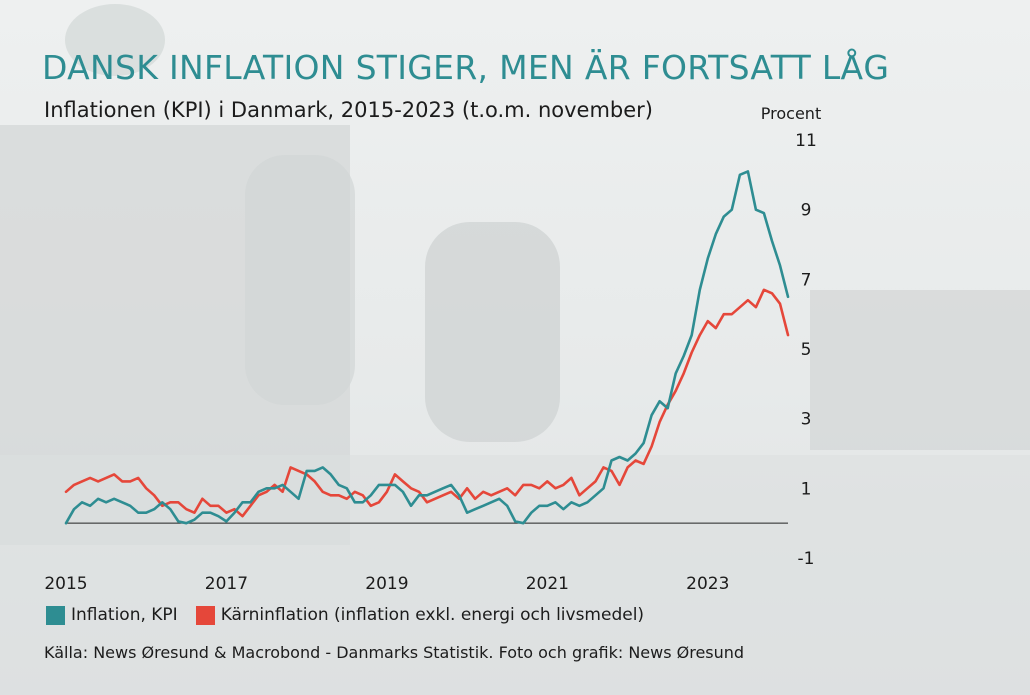 This screenshot has width=1030, height=695. Describe the element at coordinates (791, 113) in the screenshot. I see `y-axis-label: Procent` at that location.